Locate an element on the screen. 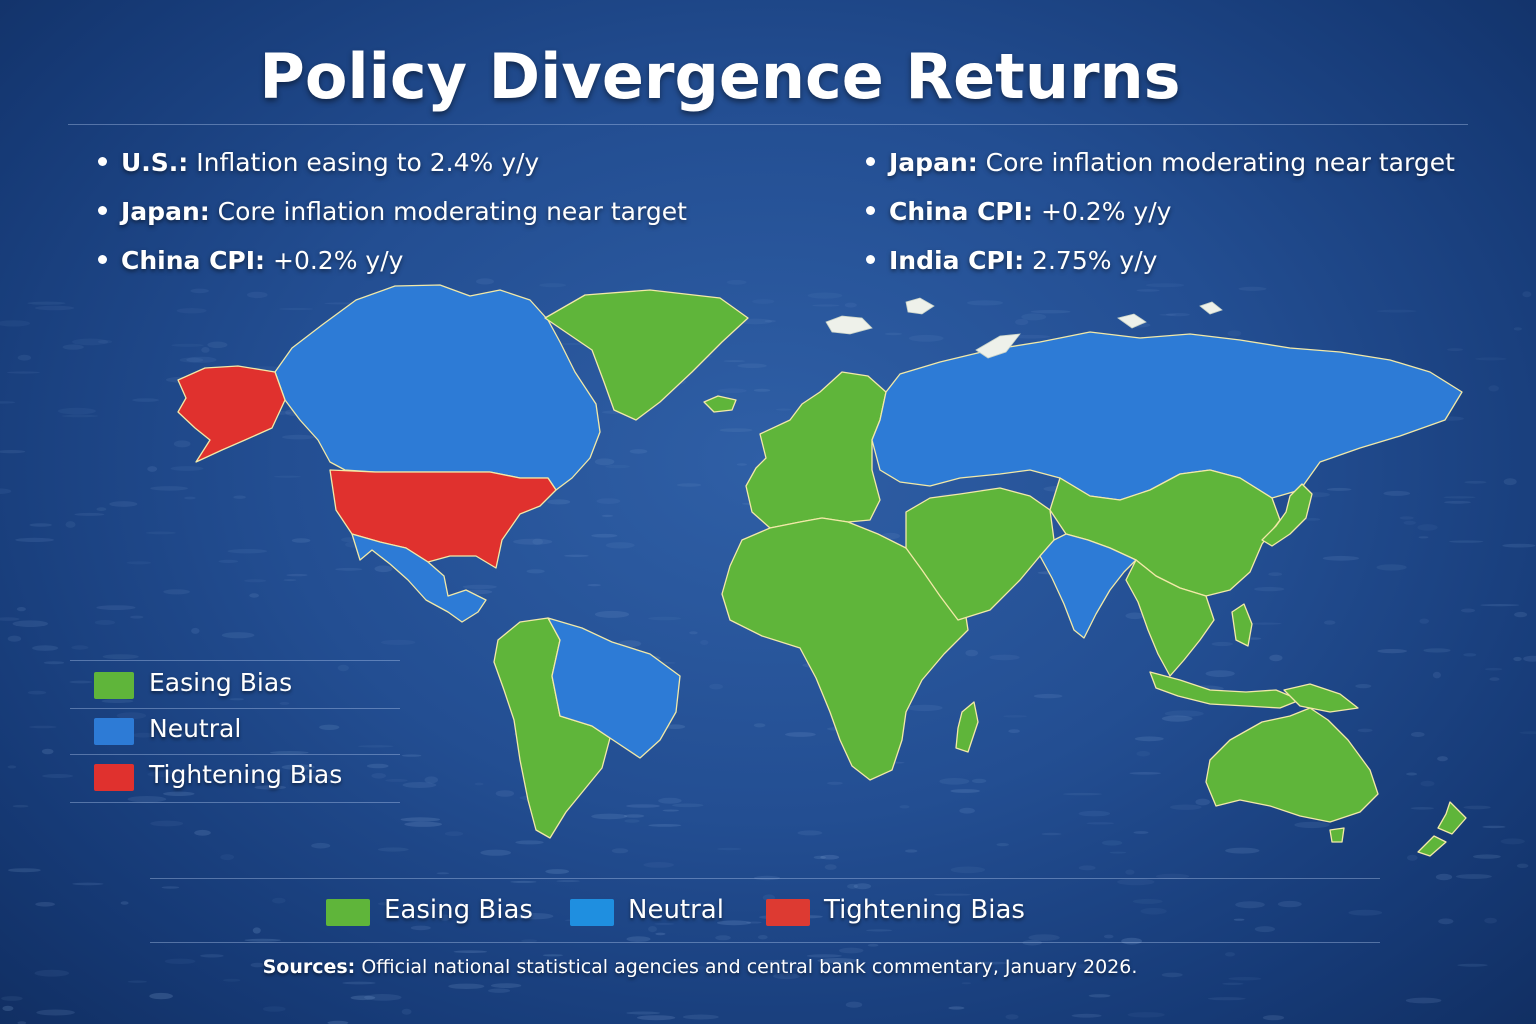 This screenshot has width=1536, height=1024. bullet-item: China CPI: +0.2% y/y is located at coordinates (1160, 221).